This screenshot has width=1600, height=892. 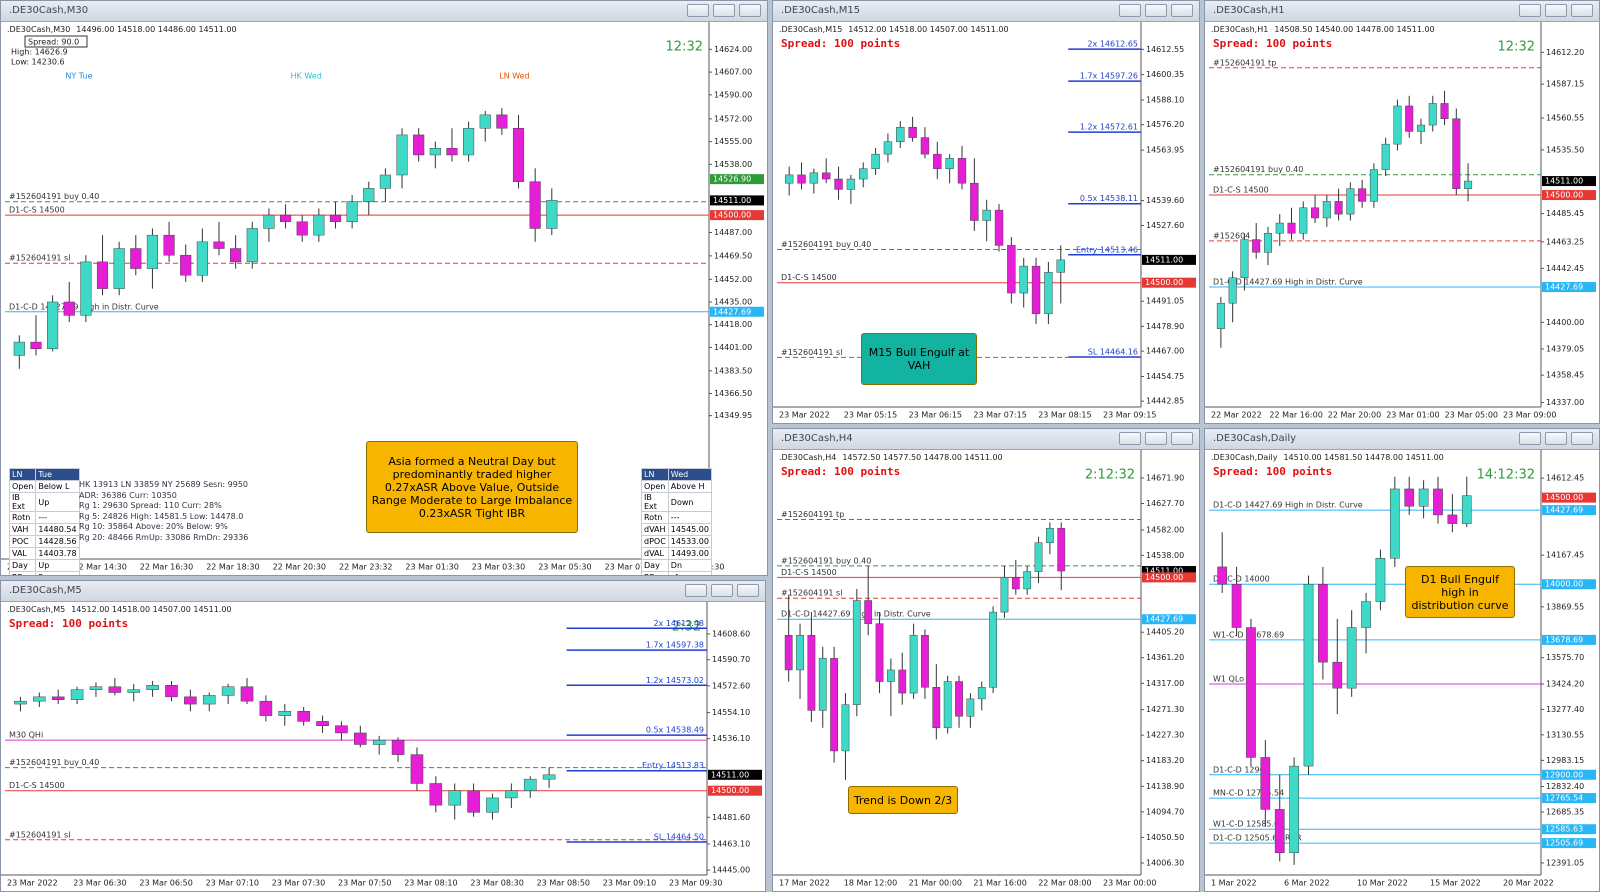 What do you see at coordinates (733, 118) in the screenshot?
I see `y-tick-label: 14572.00` at bounding box center [733, 118].